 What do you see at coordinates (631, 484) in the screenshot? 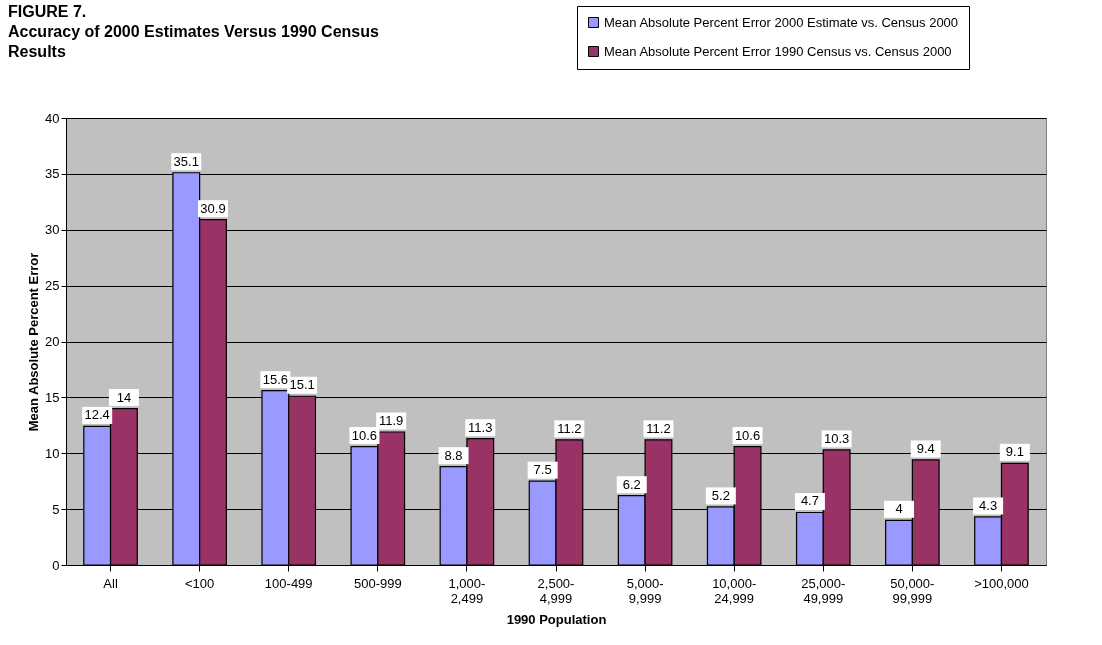
I see `data-label: 6.2` at bounding box center [631, 484].